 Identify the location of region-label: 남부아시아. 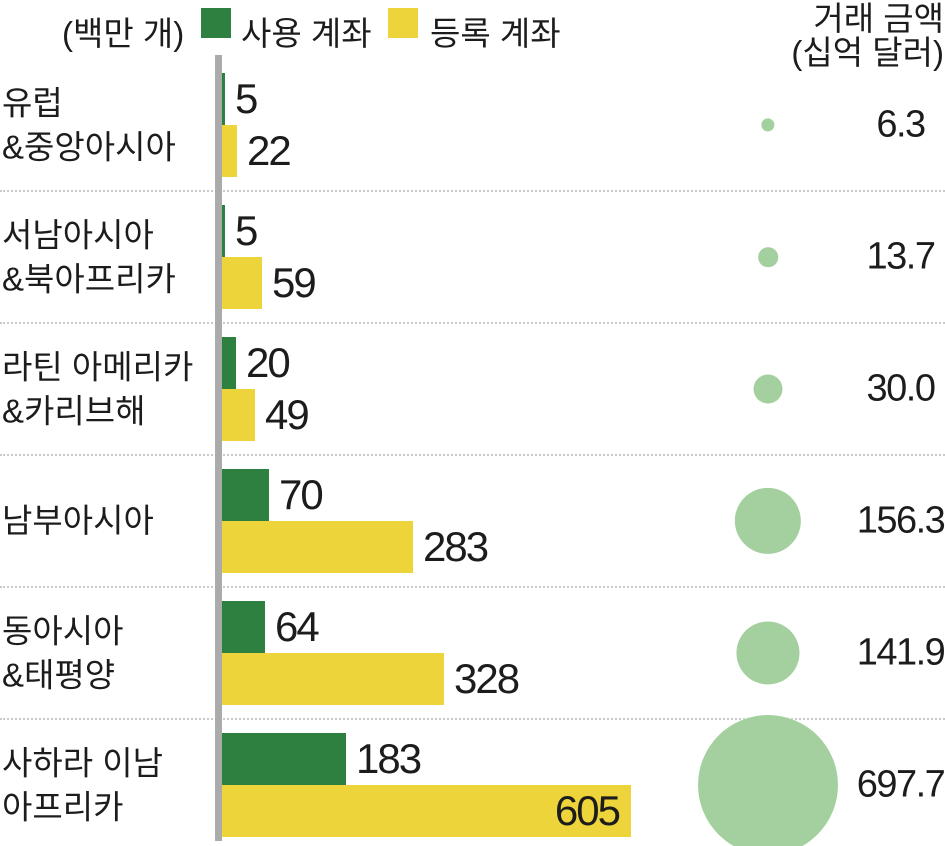
(78, 521).